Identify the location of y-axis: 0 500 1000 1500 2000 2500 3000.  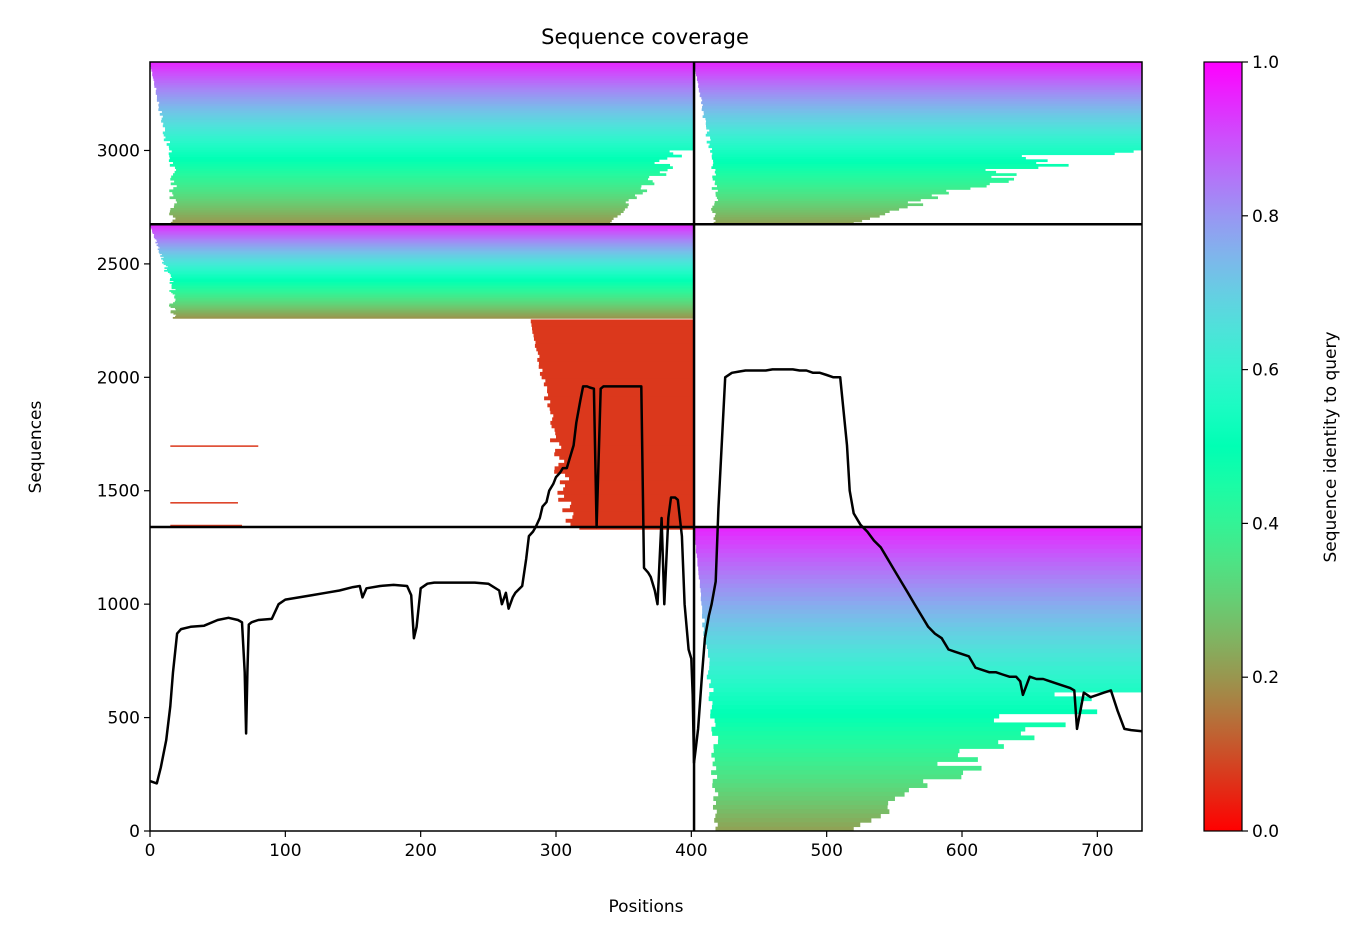
(123, 491).